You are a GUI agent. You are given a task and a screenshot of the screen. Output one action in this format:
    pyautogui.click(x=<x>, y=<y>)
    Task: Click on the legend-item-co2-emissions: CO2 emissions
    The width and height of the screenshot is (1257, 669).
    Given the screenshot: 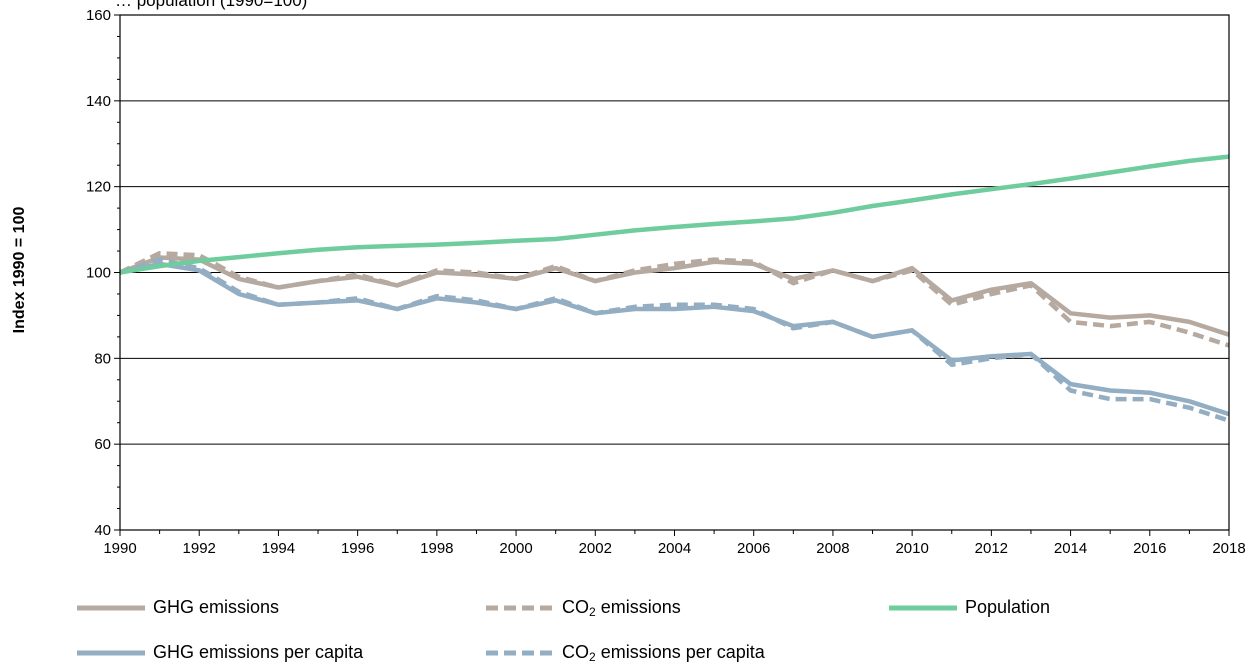 What is the action you would take?
    pyautogui.click(x=582, y=608)
    